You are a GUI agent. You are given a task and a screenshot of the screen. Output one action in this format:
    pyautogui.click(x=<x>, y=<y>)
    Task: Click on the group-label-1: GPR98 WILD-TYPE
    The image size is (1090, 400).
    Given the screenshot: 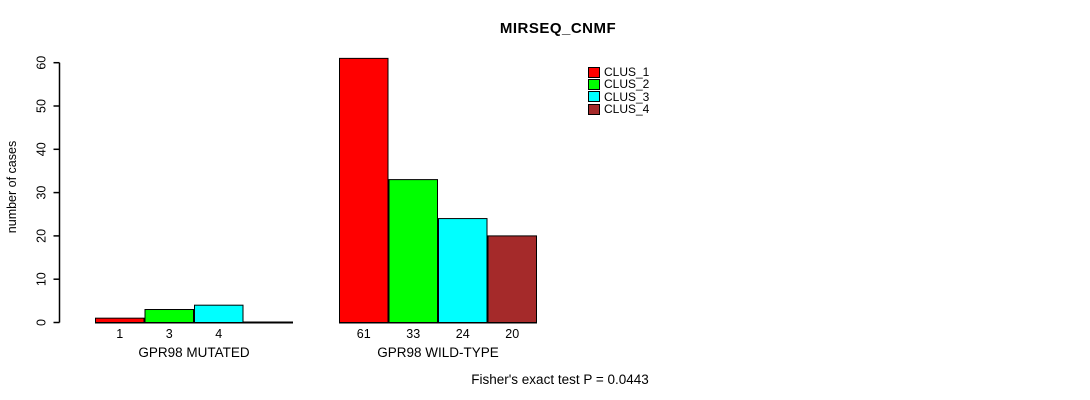 What is the action you would take?
    pyautogui.click(x=438, y=352)
    